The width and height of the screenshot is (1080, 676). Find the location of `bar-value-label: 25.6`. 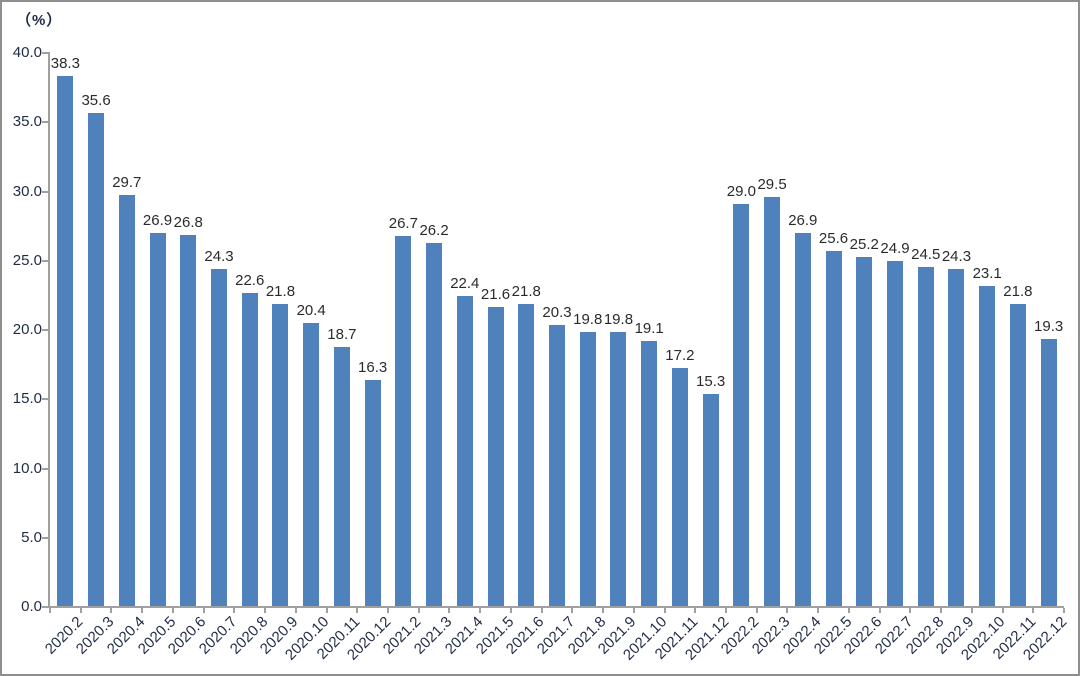

bar-value-label: 25.6 is located at coordinates (833, 239).